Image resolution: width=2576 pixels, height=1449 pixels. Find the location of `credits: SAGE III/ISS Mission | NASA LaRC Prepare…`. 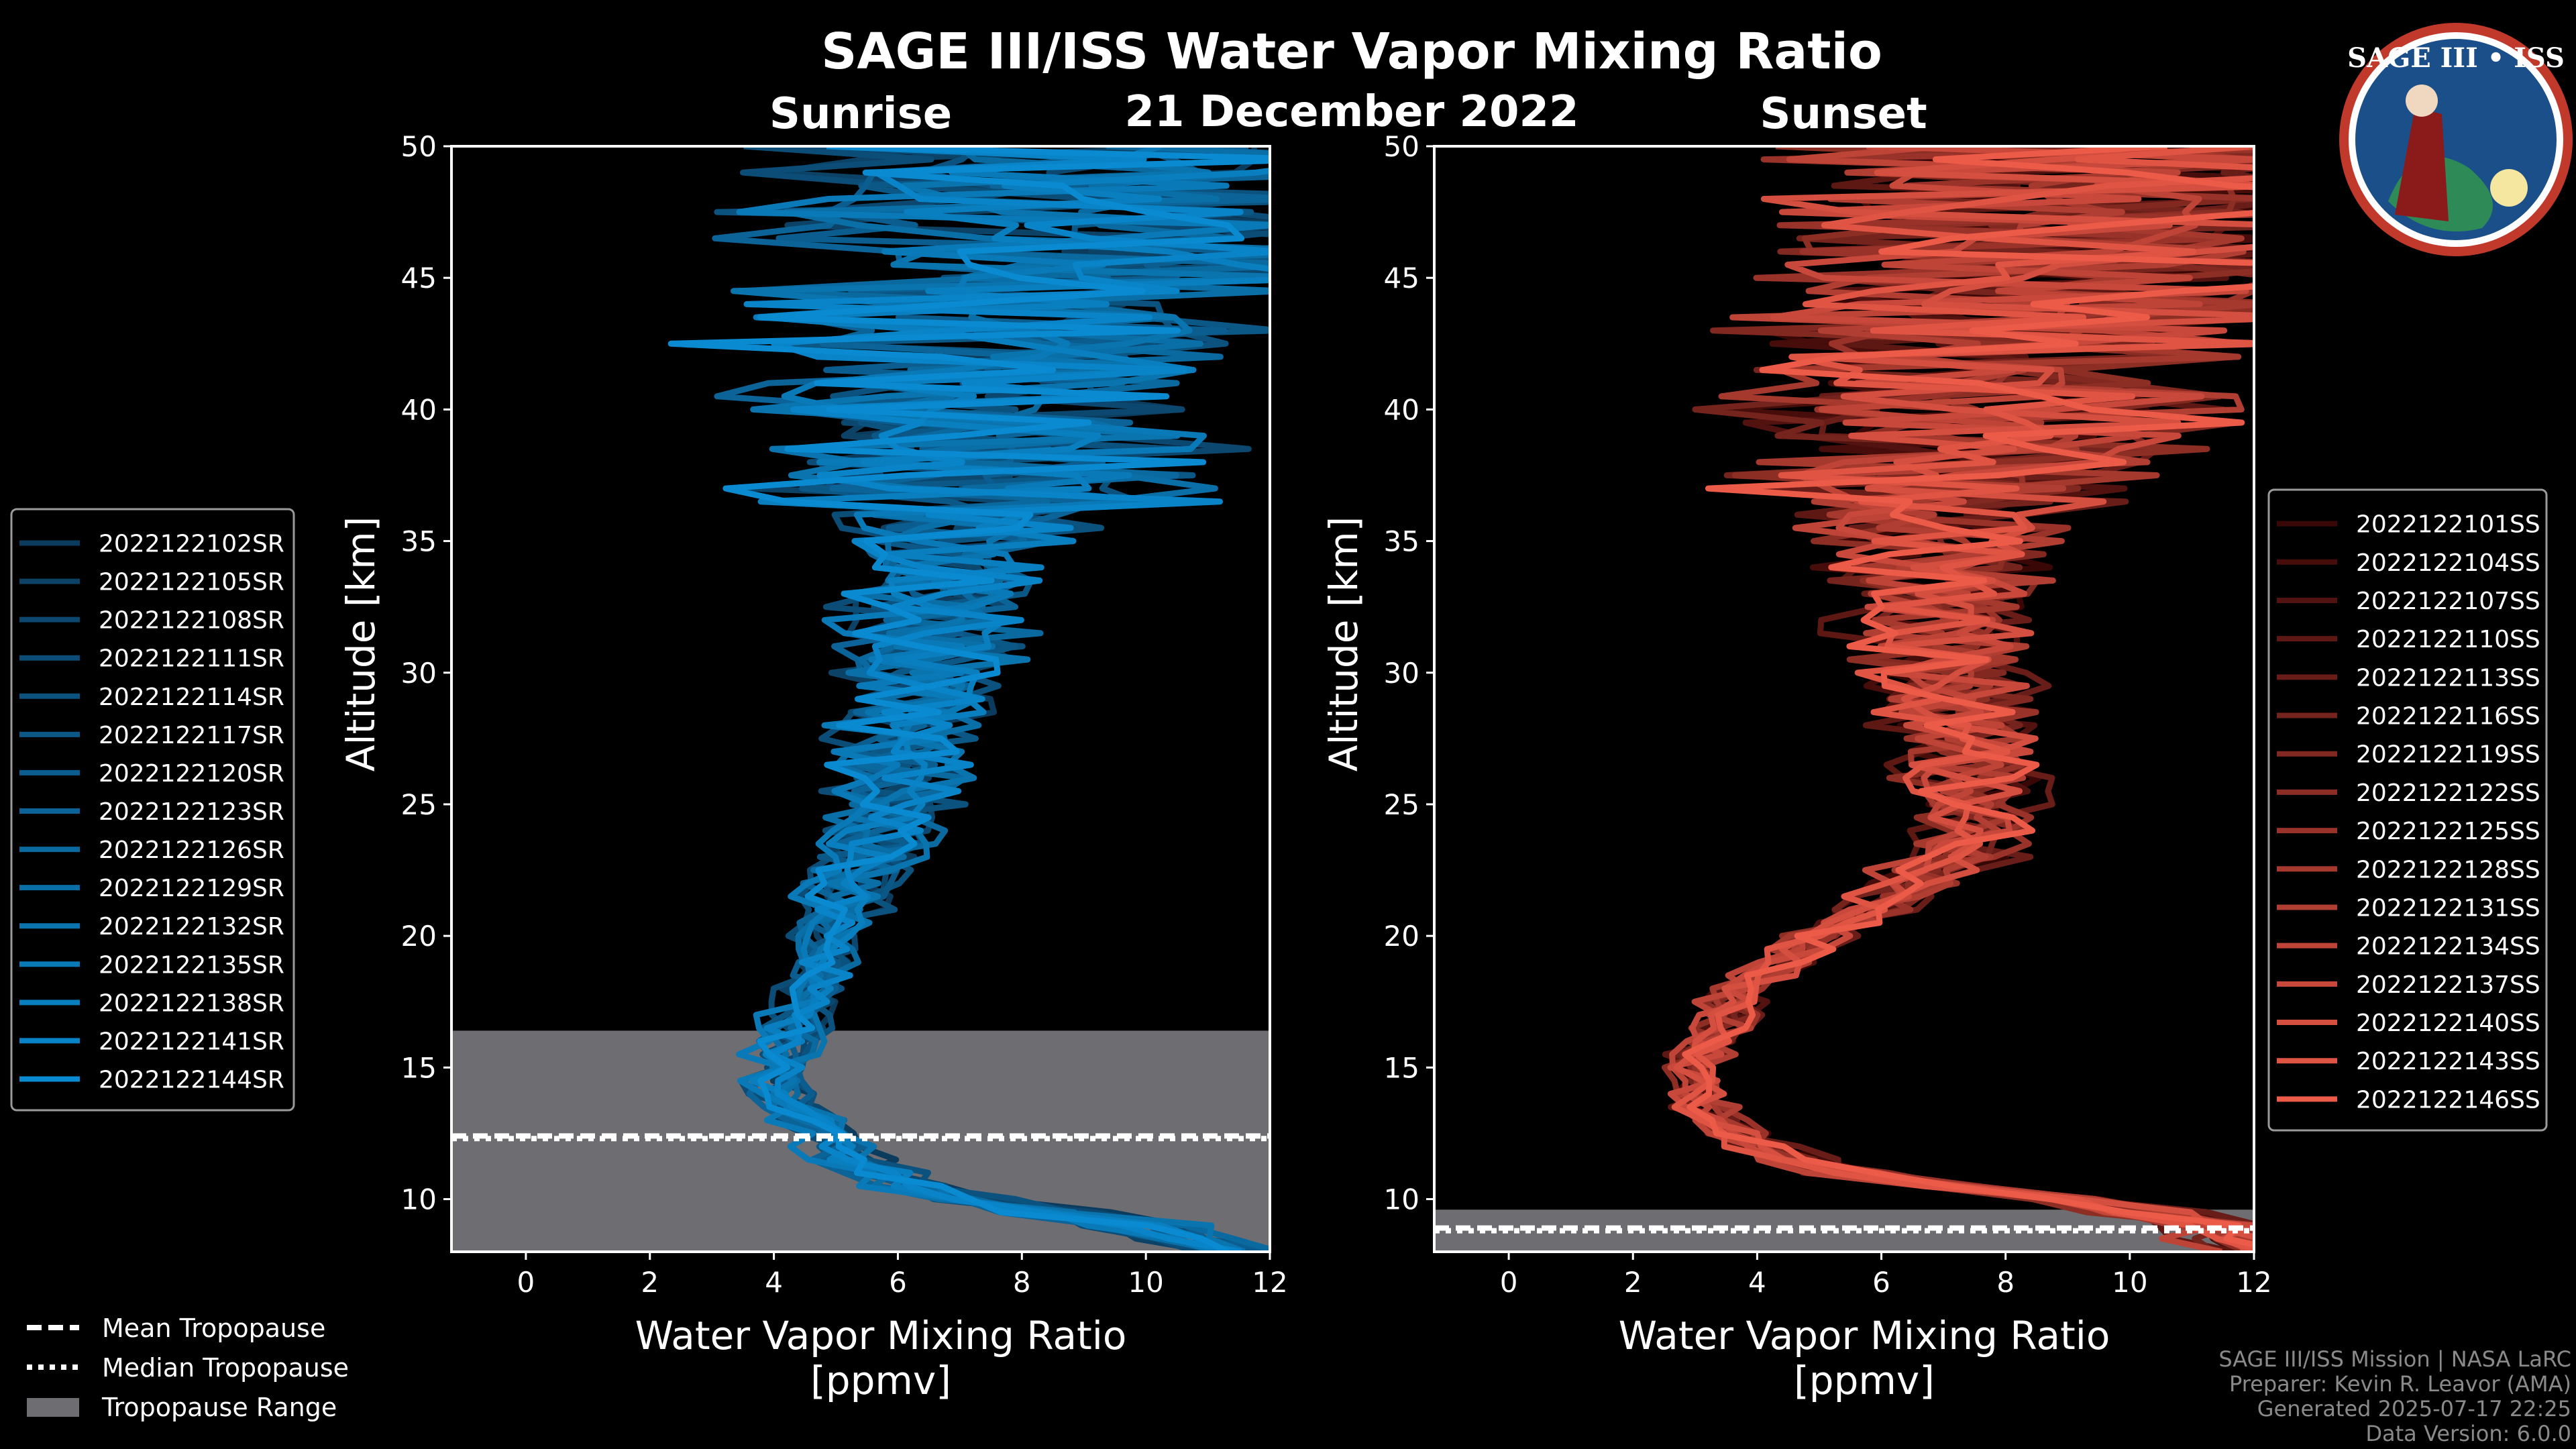

credits: SAGE III/ISS Mission | NASA LaRC Prepare… is located at coordinates (2394, 1396).